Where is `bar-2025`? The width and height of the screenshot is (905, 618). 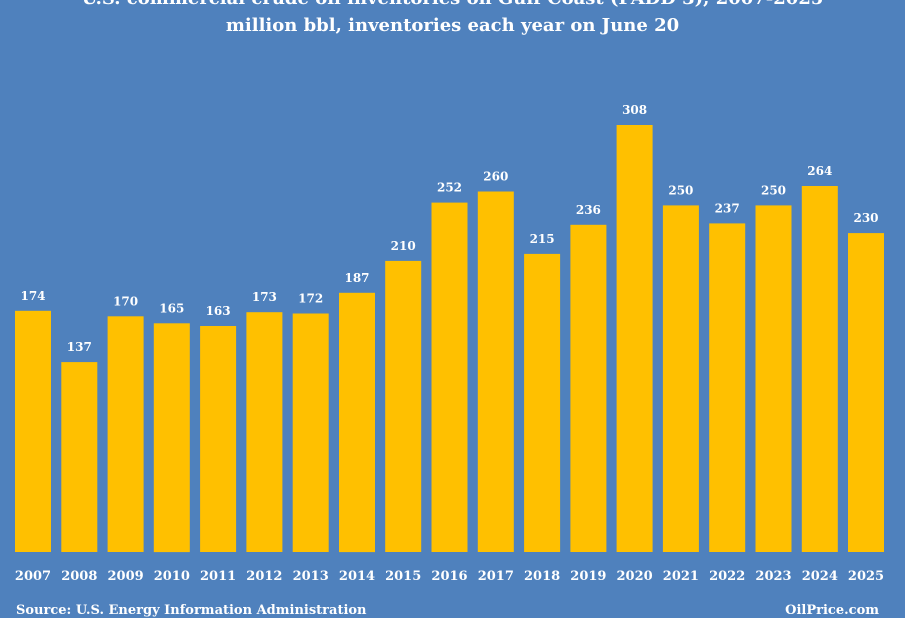
bar-2025 is located at coordinates (866, 392).